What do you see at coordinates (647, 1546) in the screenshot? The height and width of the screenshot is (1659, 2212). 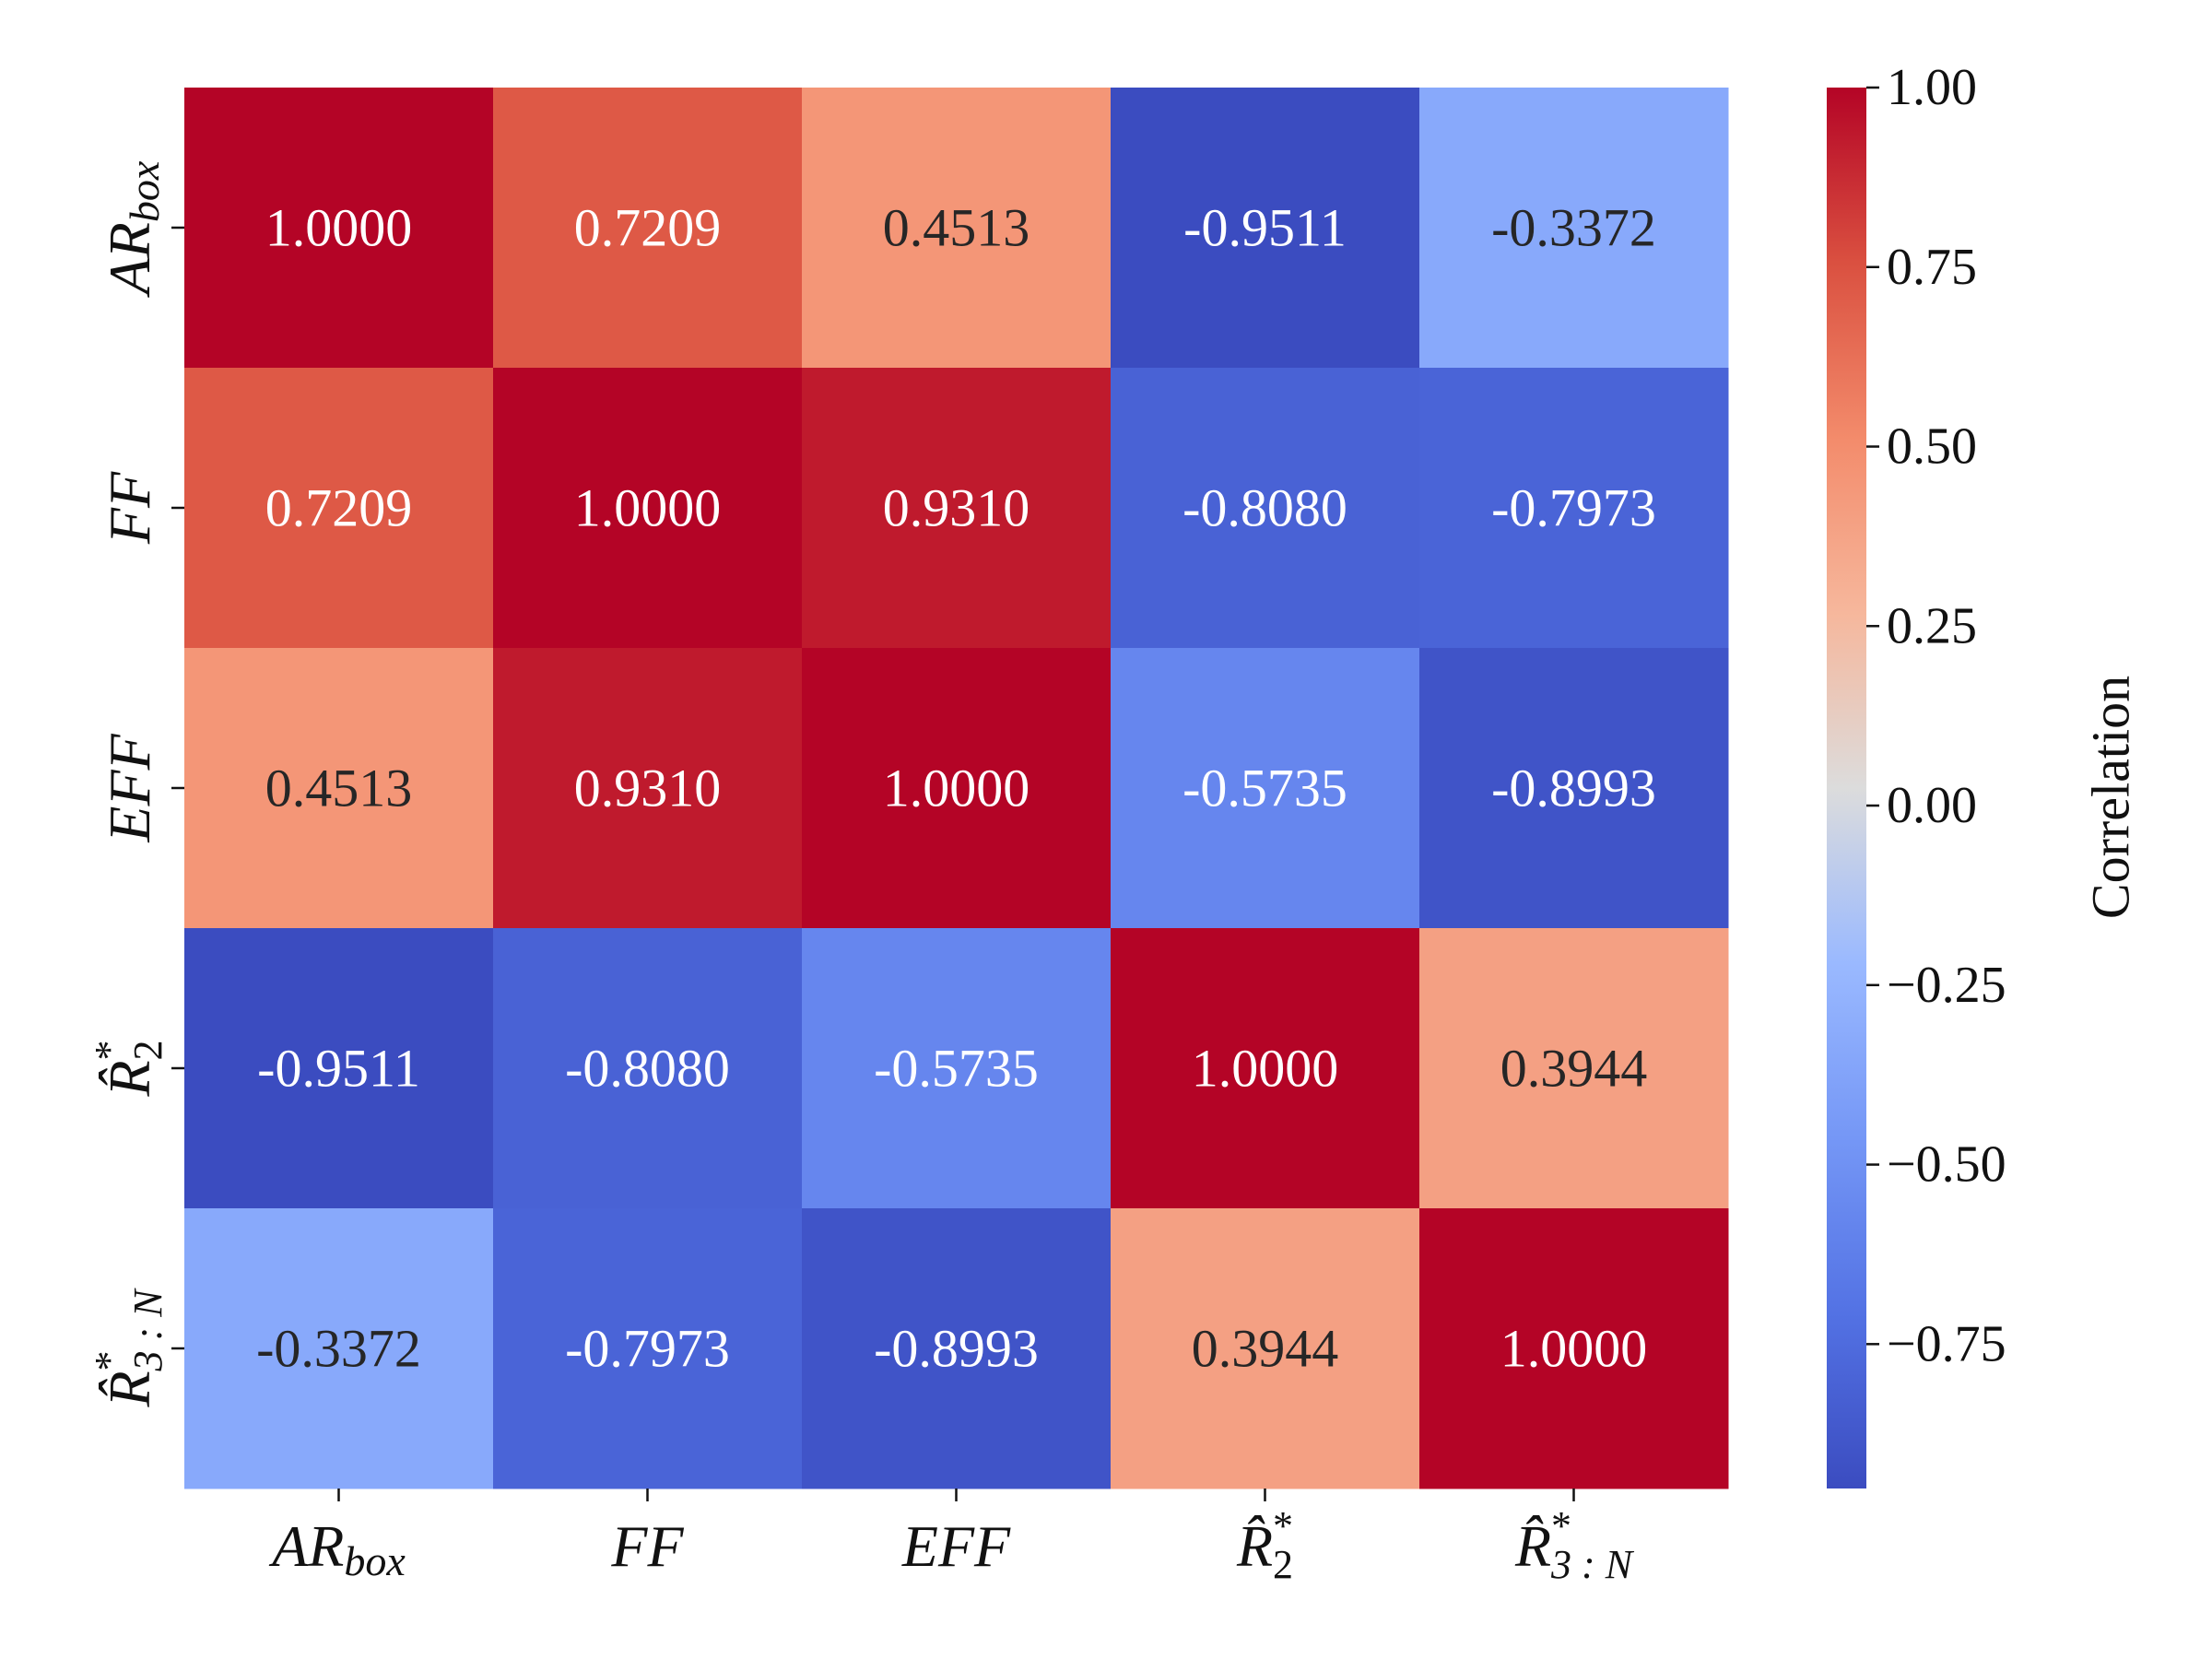 I see `x-tick-label-1: FF` at bounding box center [647, 1546].